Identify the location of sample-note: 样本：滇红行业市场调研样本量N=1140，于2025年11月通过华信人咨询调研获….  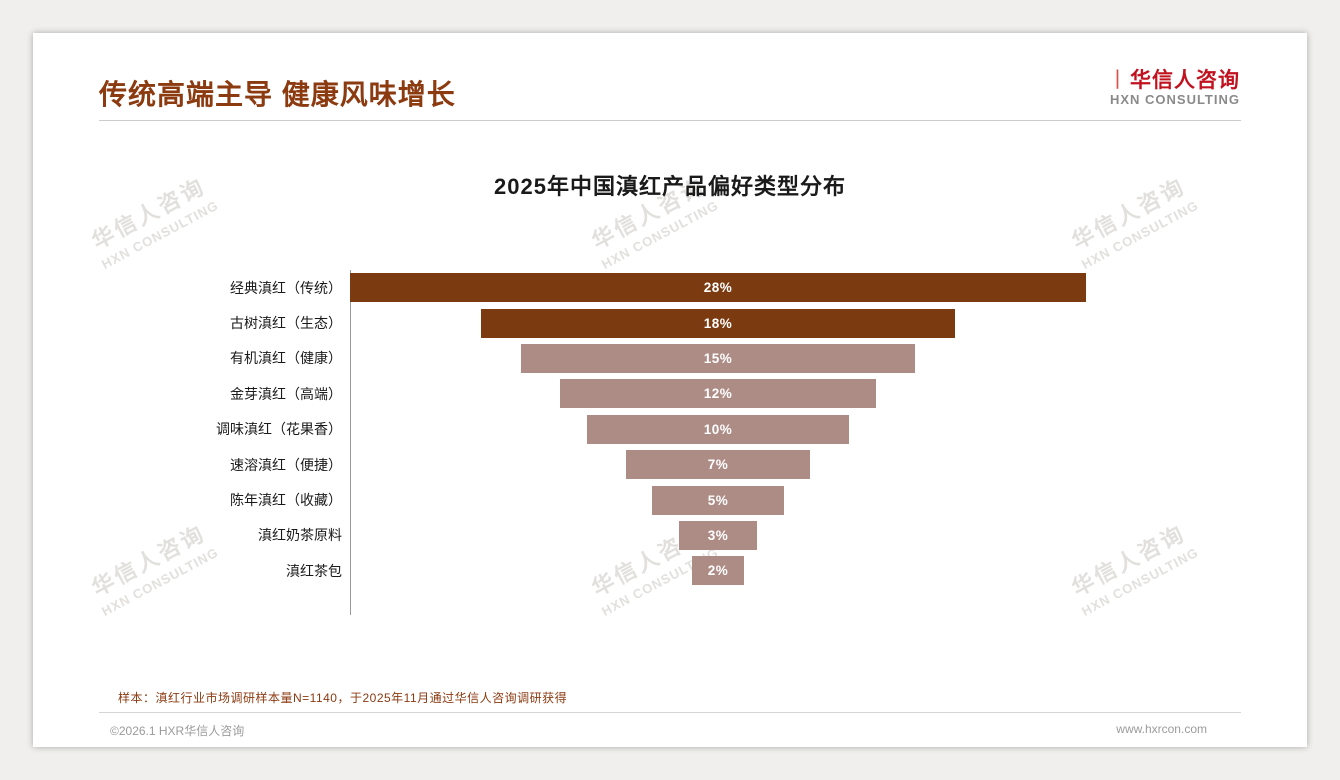
(343, 698).